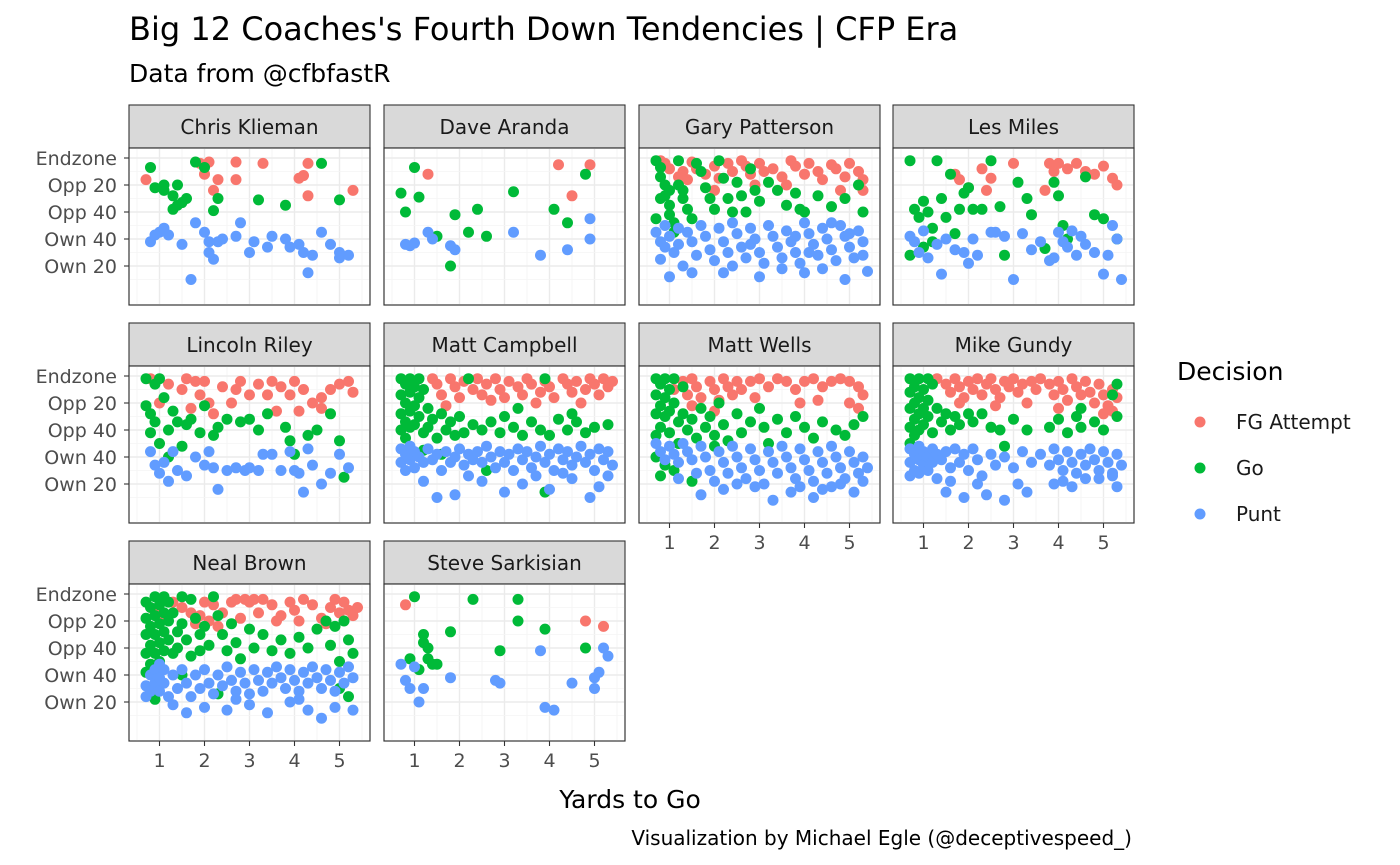 The image size is (1400, 865). Describe the element at coordinates (669, 543) in the screenshot. I see `x-tick-label: 1` at that location.